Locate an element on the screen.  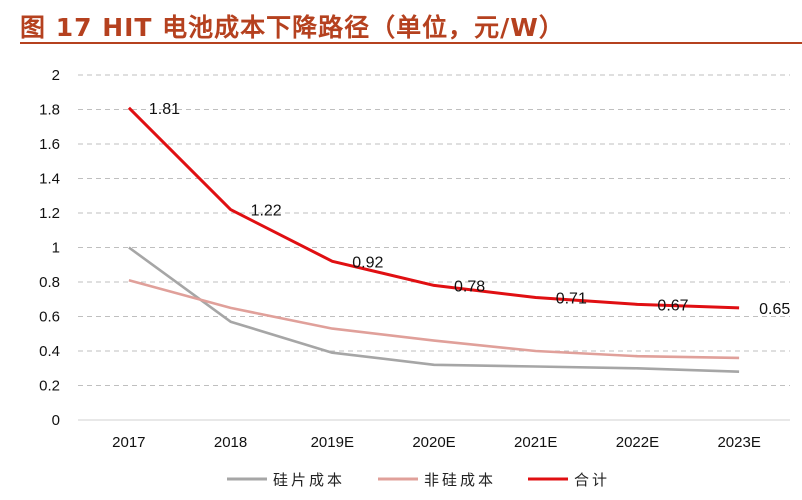
x-tick-label-3: 2020E is located at coordinates (433, 442).